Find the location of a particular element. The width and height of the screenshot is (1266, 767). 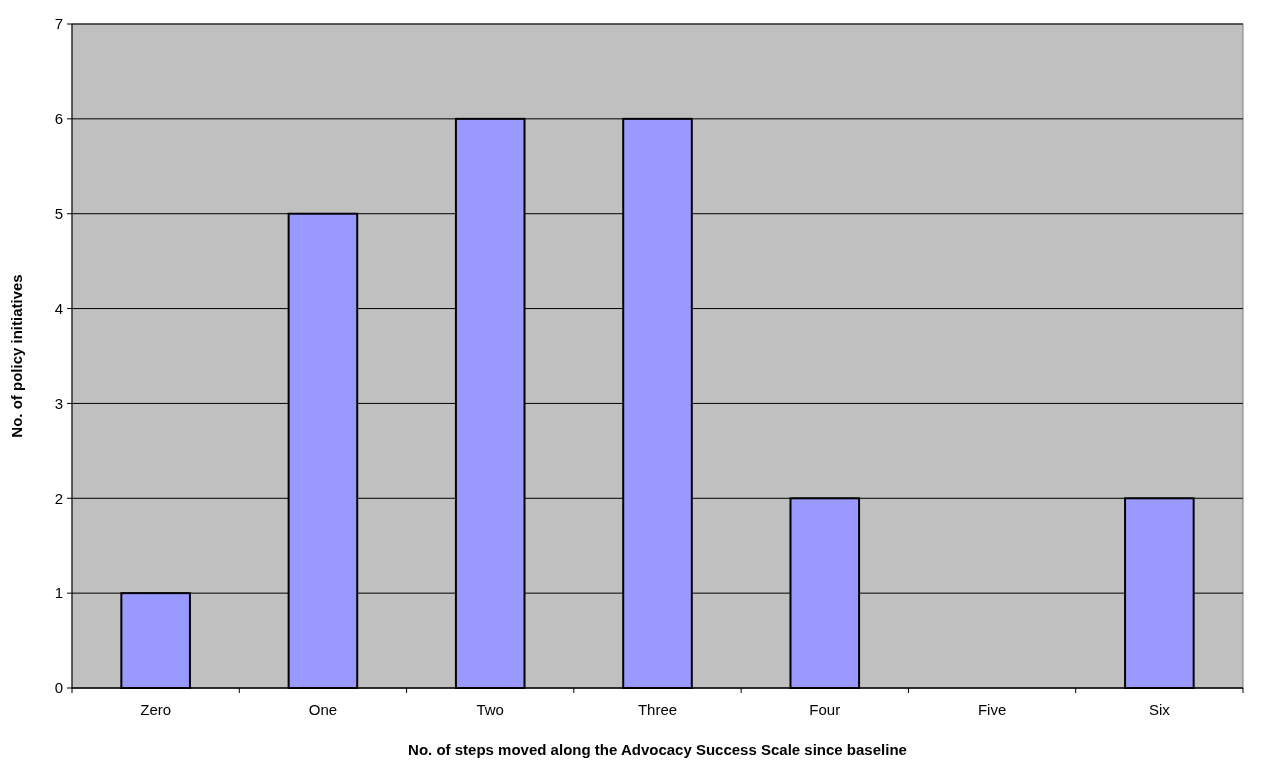

y-tick-label: 5 is located at coordinates (58, 213).